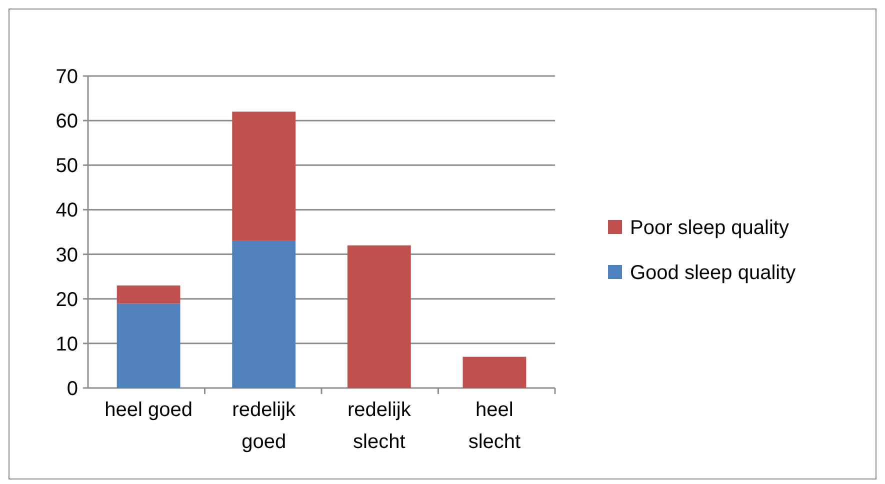  What do you see at coordinates (495, 426) in the screenshot?
I see `x-tick-label: heel slecht` at bounding box center [495, 426].